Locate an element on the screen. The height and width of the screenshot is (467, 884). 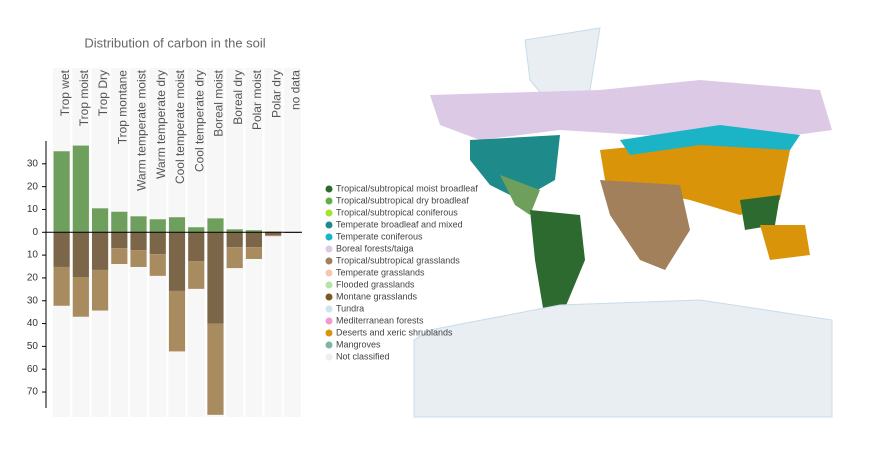
chart-title: Distribution of carbon in the soil is located at coordinates (174, 42).